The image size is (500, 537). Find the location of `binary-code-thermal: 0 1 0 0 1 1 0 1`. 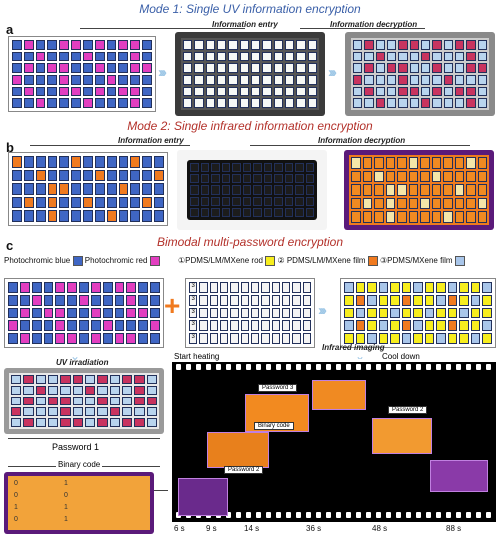

binary-code-thermal: 0 1 0 0 1 1 0 1 is located at coordinates (79, 503).